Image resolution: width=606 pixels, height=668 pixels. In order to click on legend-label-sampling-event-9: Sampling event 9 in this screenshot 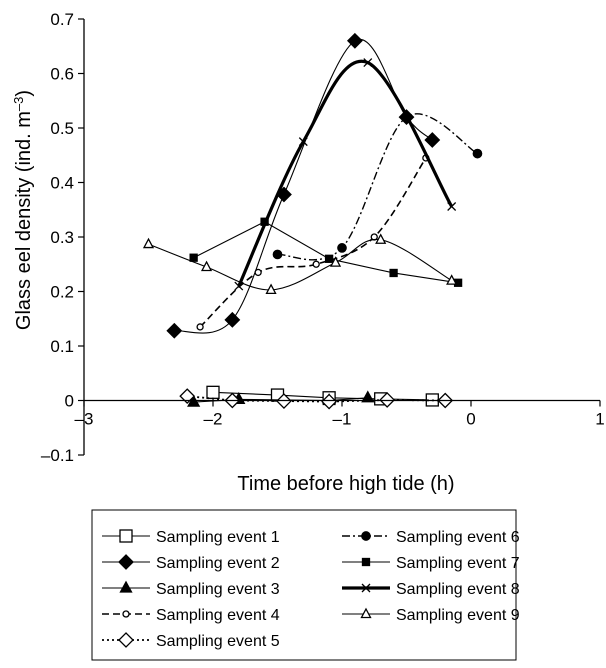, I will do `click(458, 615)`.